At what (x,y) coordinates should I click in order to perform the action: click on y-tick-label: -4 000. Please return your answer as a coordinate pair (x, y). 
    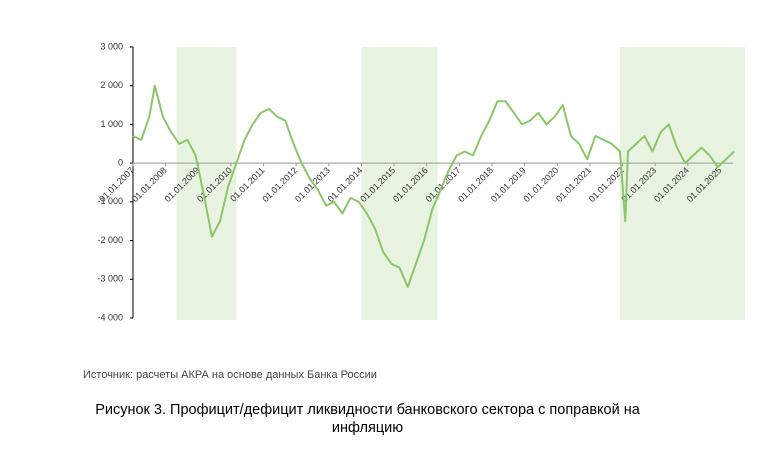
    Looking at the image, I should click on (110, 317).